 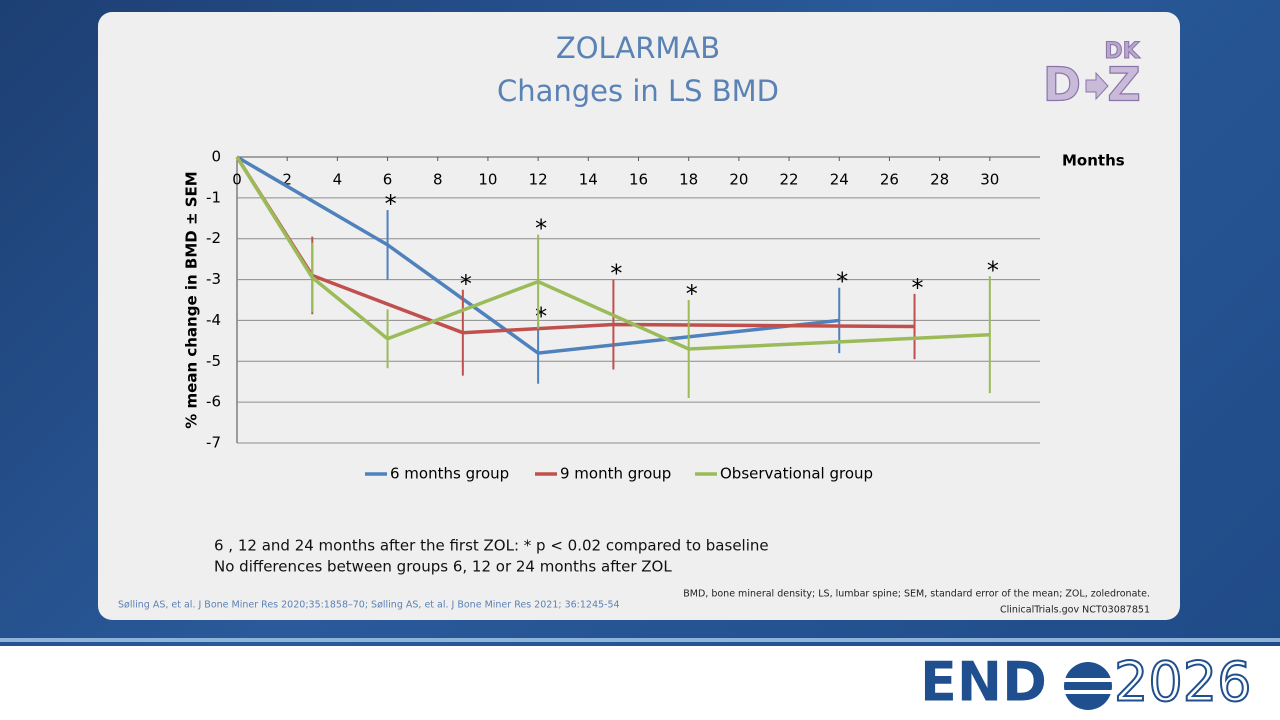 What do you see at coordinates (216, 157) in the screenshot?
I see `y-tick-label: 0` at bounding box center [216, 157].